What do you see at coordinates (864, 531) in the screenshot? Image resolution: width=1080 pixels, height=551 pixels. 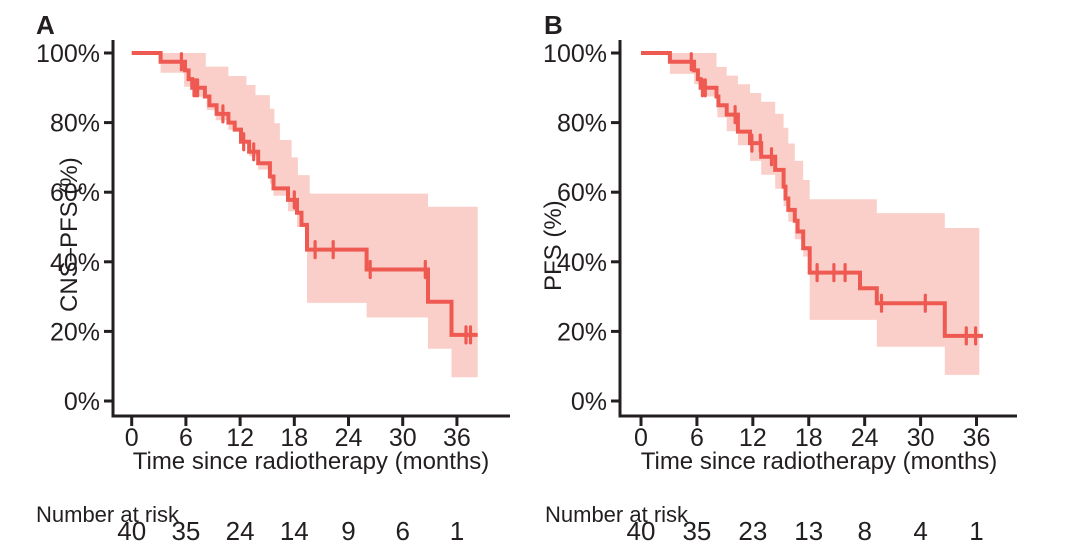 I see `risk-count: 8` at bounding box center [864, 531].